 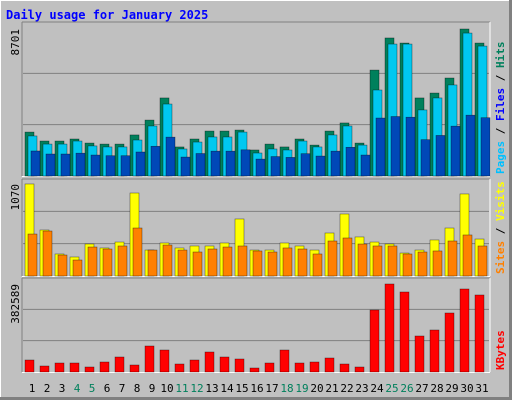 I want to click on x-tick-label: 12, so click(x=196, y=388).